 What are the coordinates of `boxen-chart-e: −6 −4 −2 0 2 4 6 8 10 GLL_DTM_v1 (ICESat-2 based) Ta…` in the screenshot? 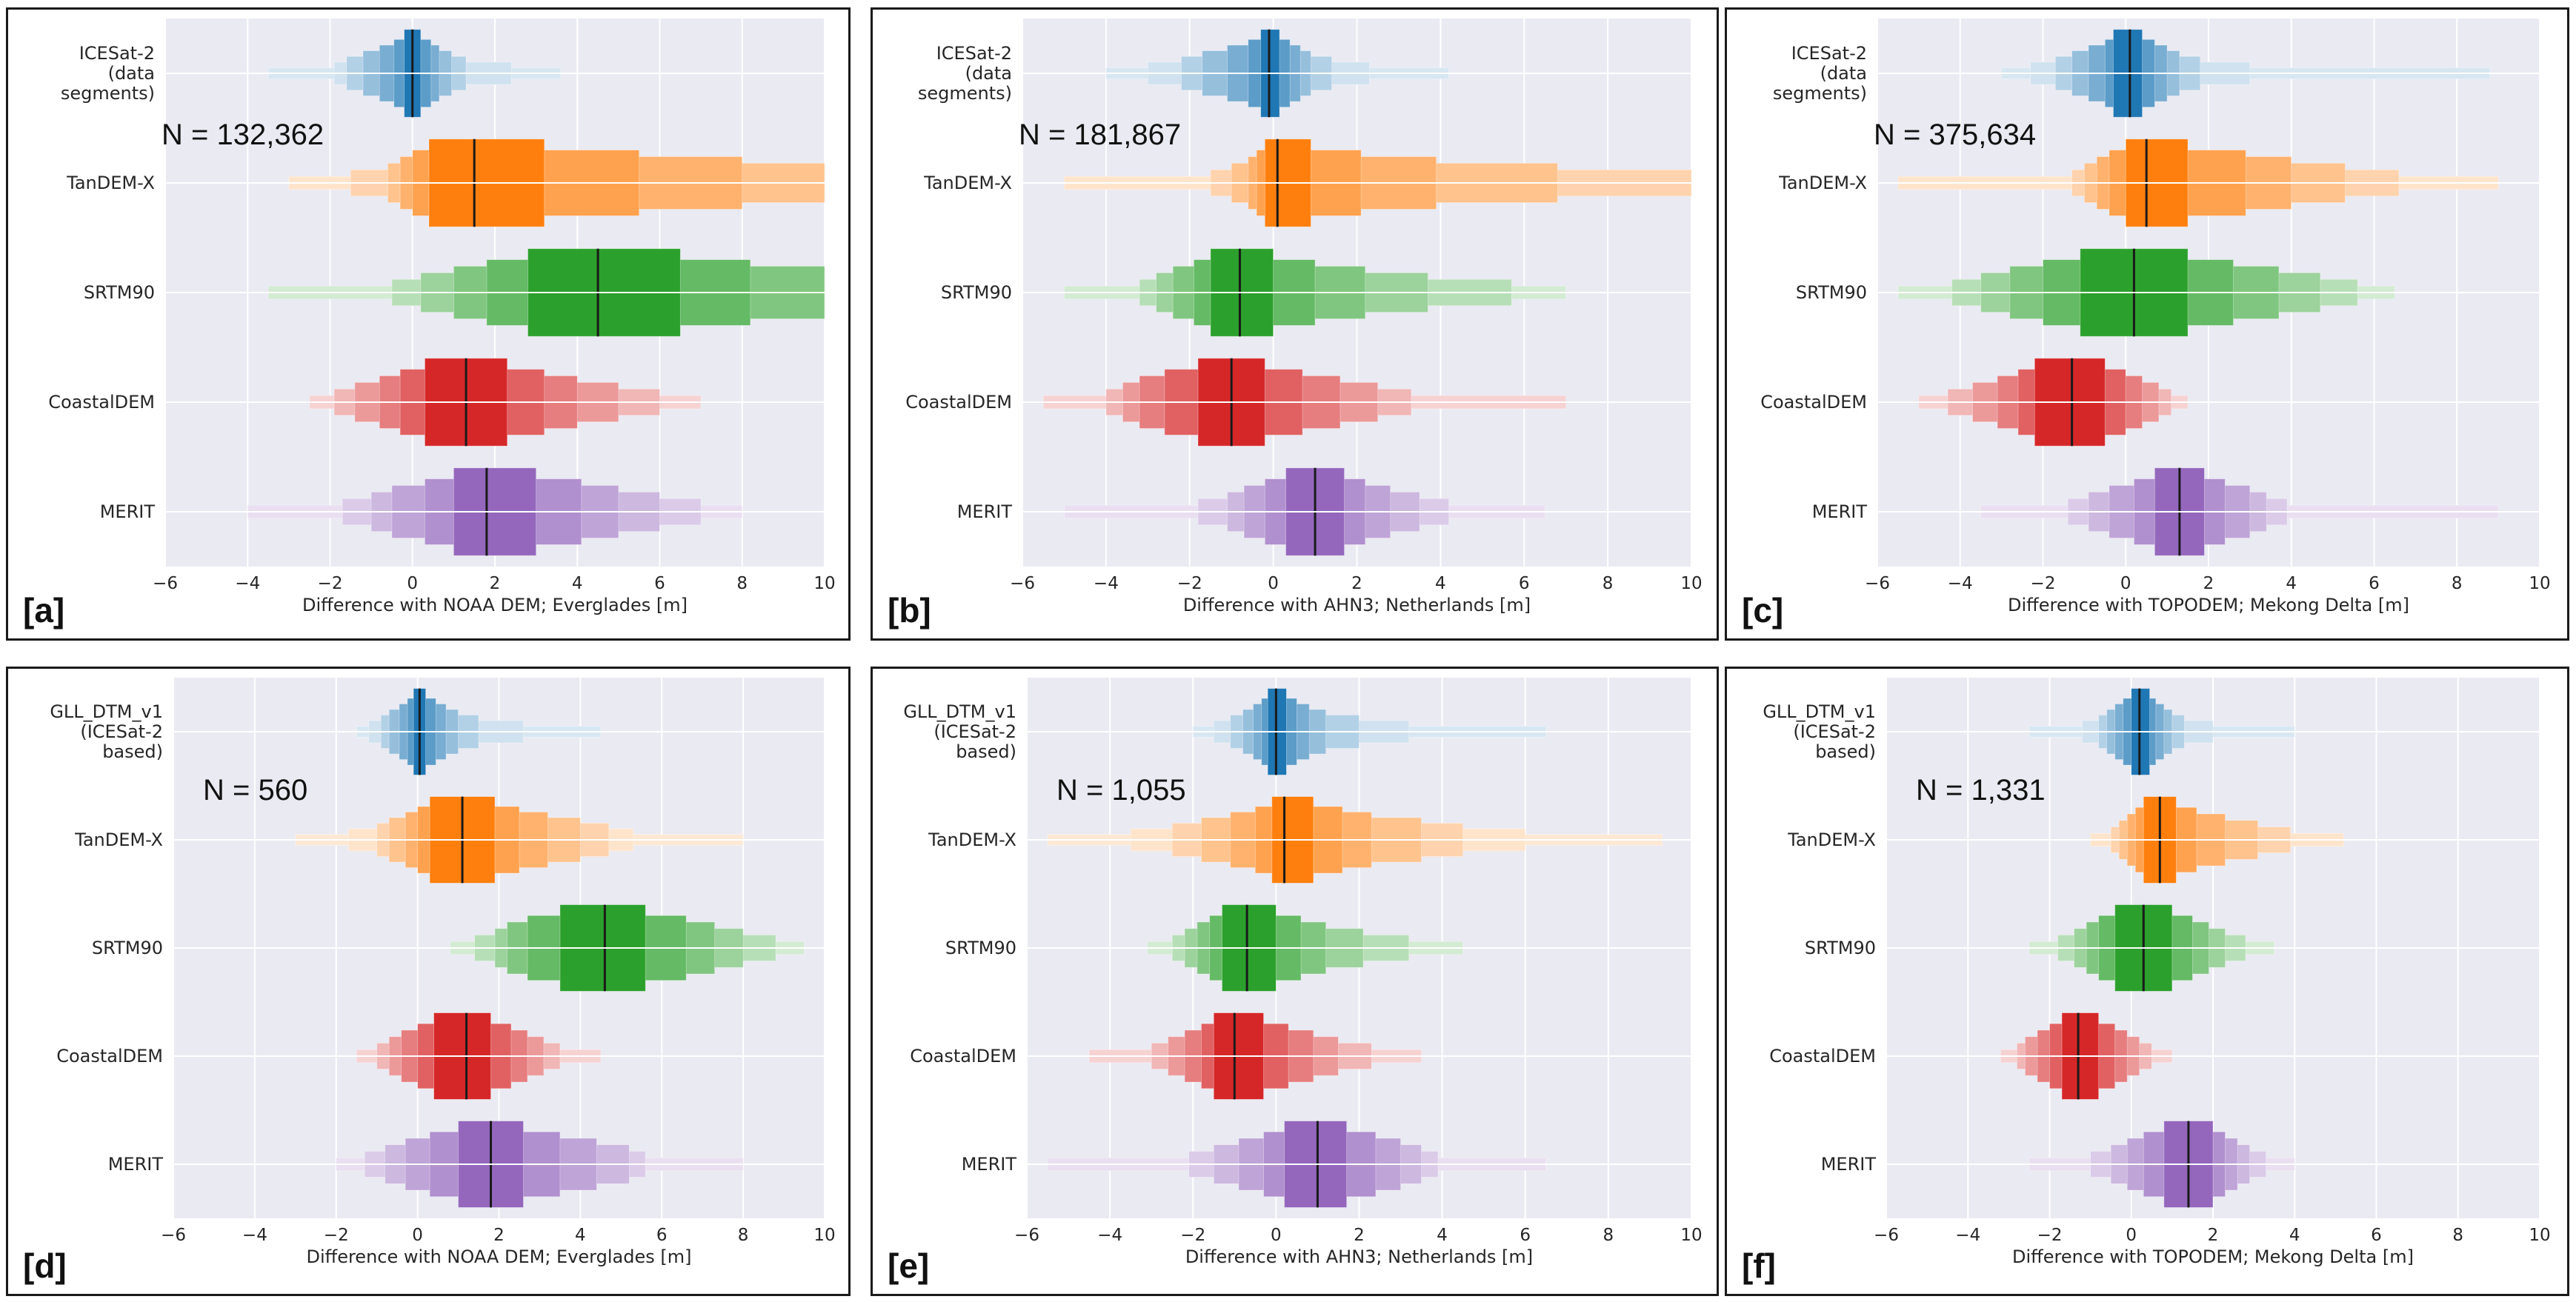 It's located at (1295, 982).